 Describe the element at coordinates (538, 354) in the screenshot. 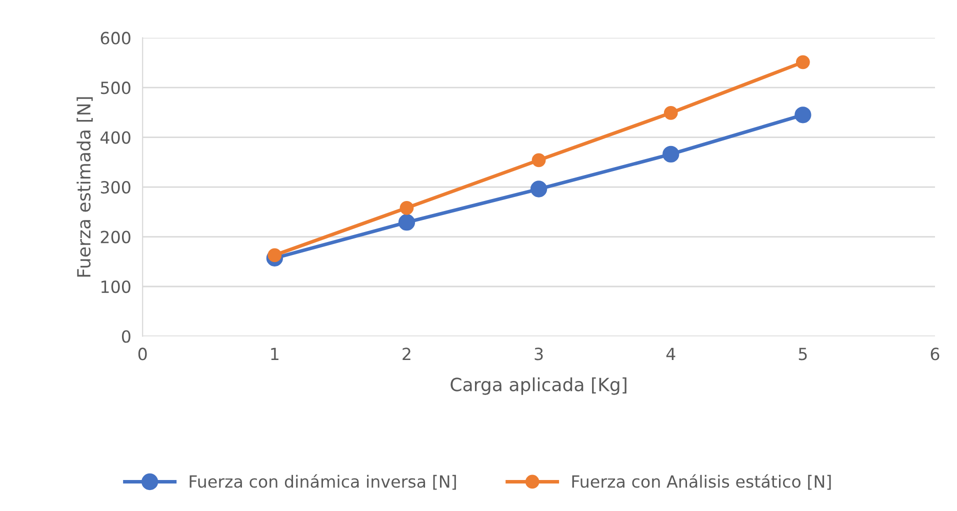

I see `x-tick-label: 3` at that location.